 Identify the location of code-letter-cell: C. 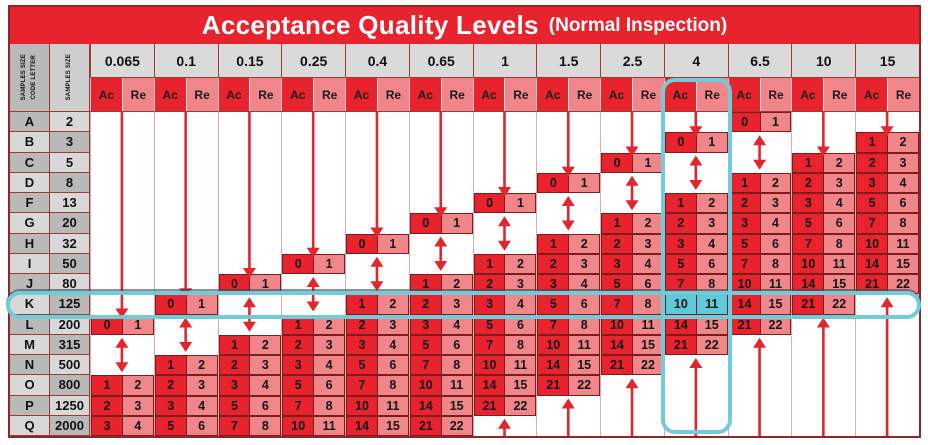
(30, 162).